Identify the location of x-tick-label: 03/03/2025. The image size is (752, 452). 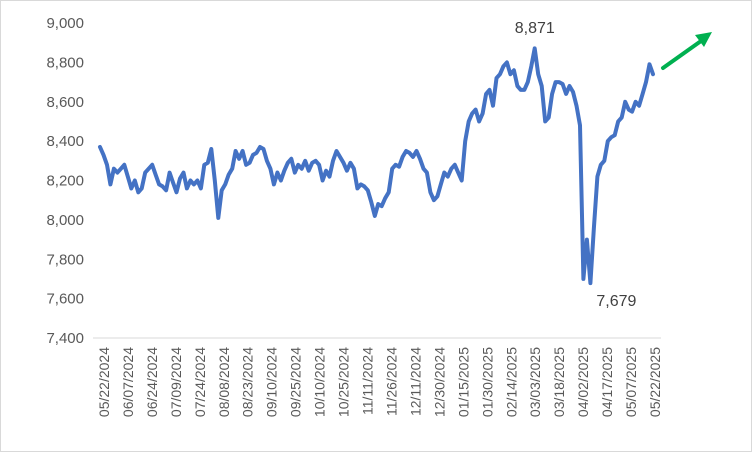
(535, 382).